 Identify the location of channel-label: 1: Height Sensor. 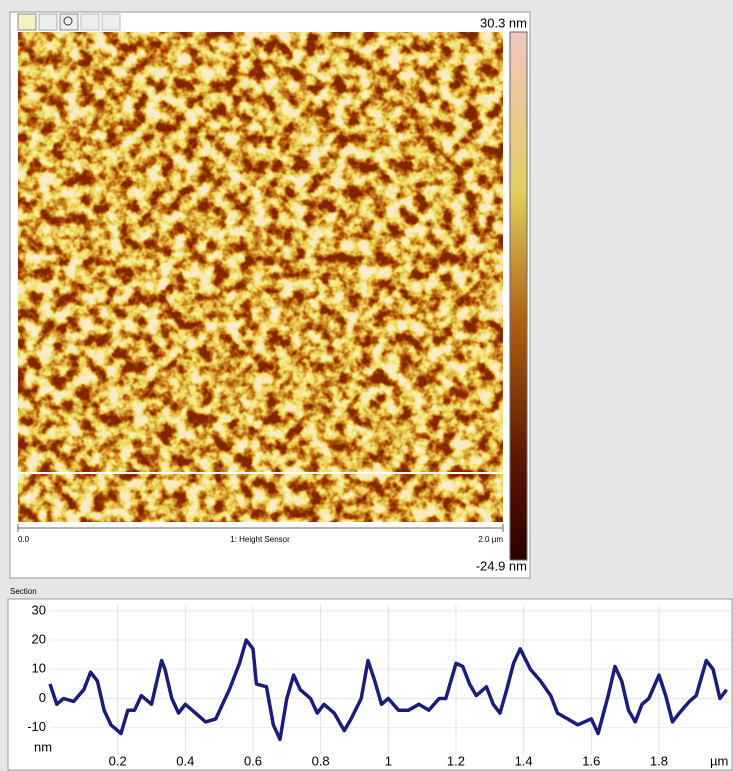
(260, 539).